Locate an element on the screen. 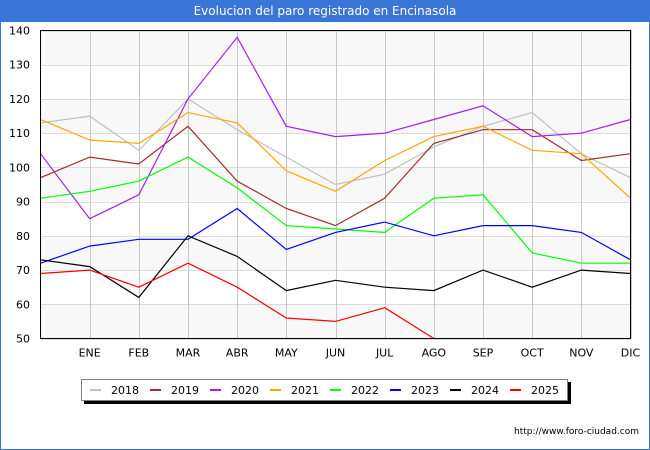  legend-label: 2019 is located at coordinates (185, 390).